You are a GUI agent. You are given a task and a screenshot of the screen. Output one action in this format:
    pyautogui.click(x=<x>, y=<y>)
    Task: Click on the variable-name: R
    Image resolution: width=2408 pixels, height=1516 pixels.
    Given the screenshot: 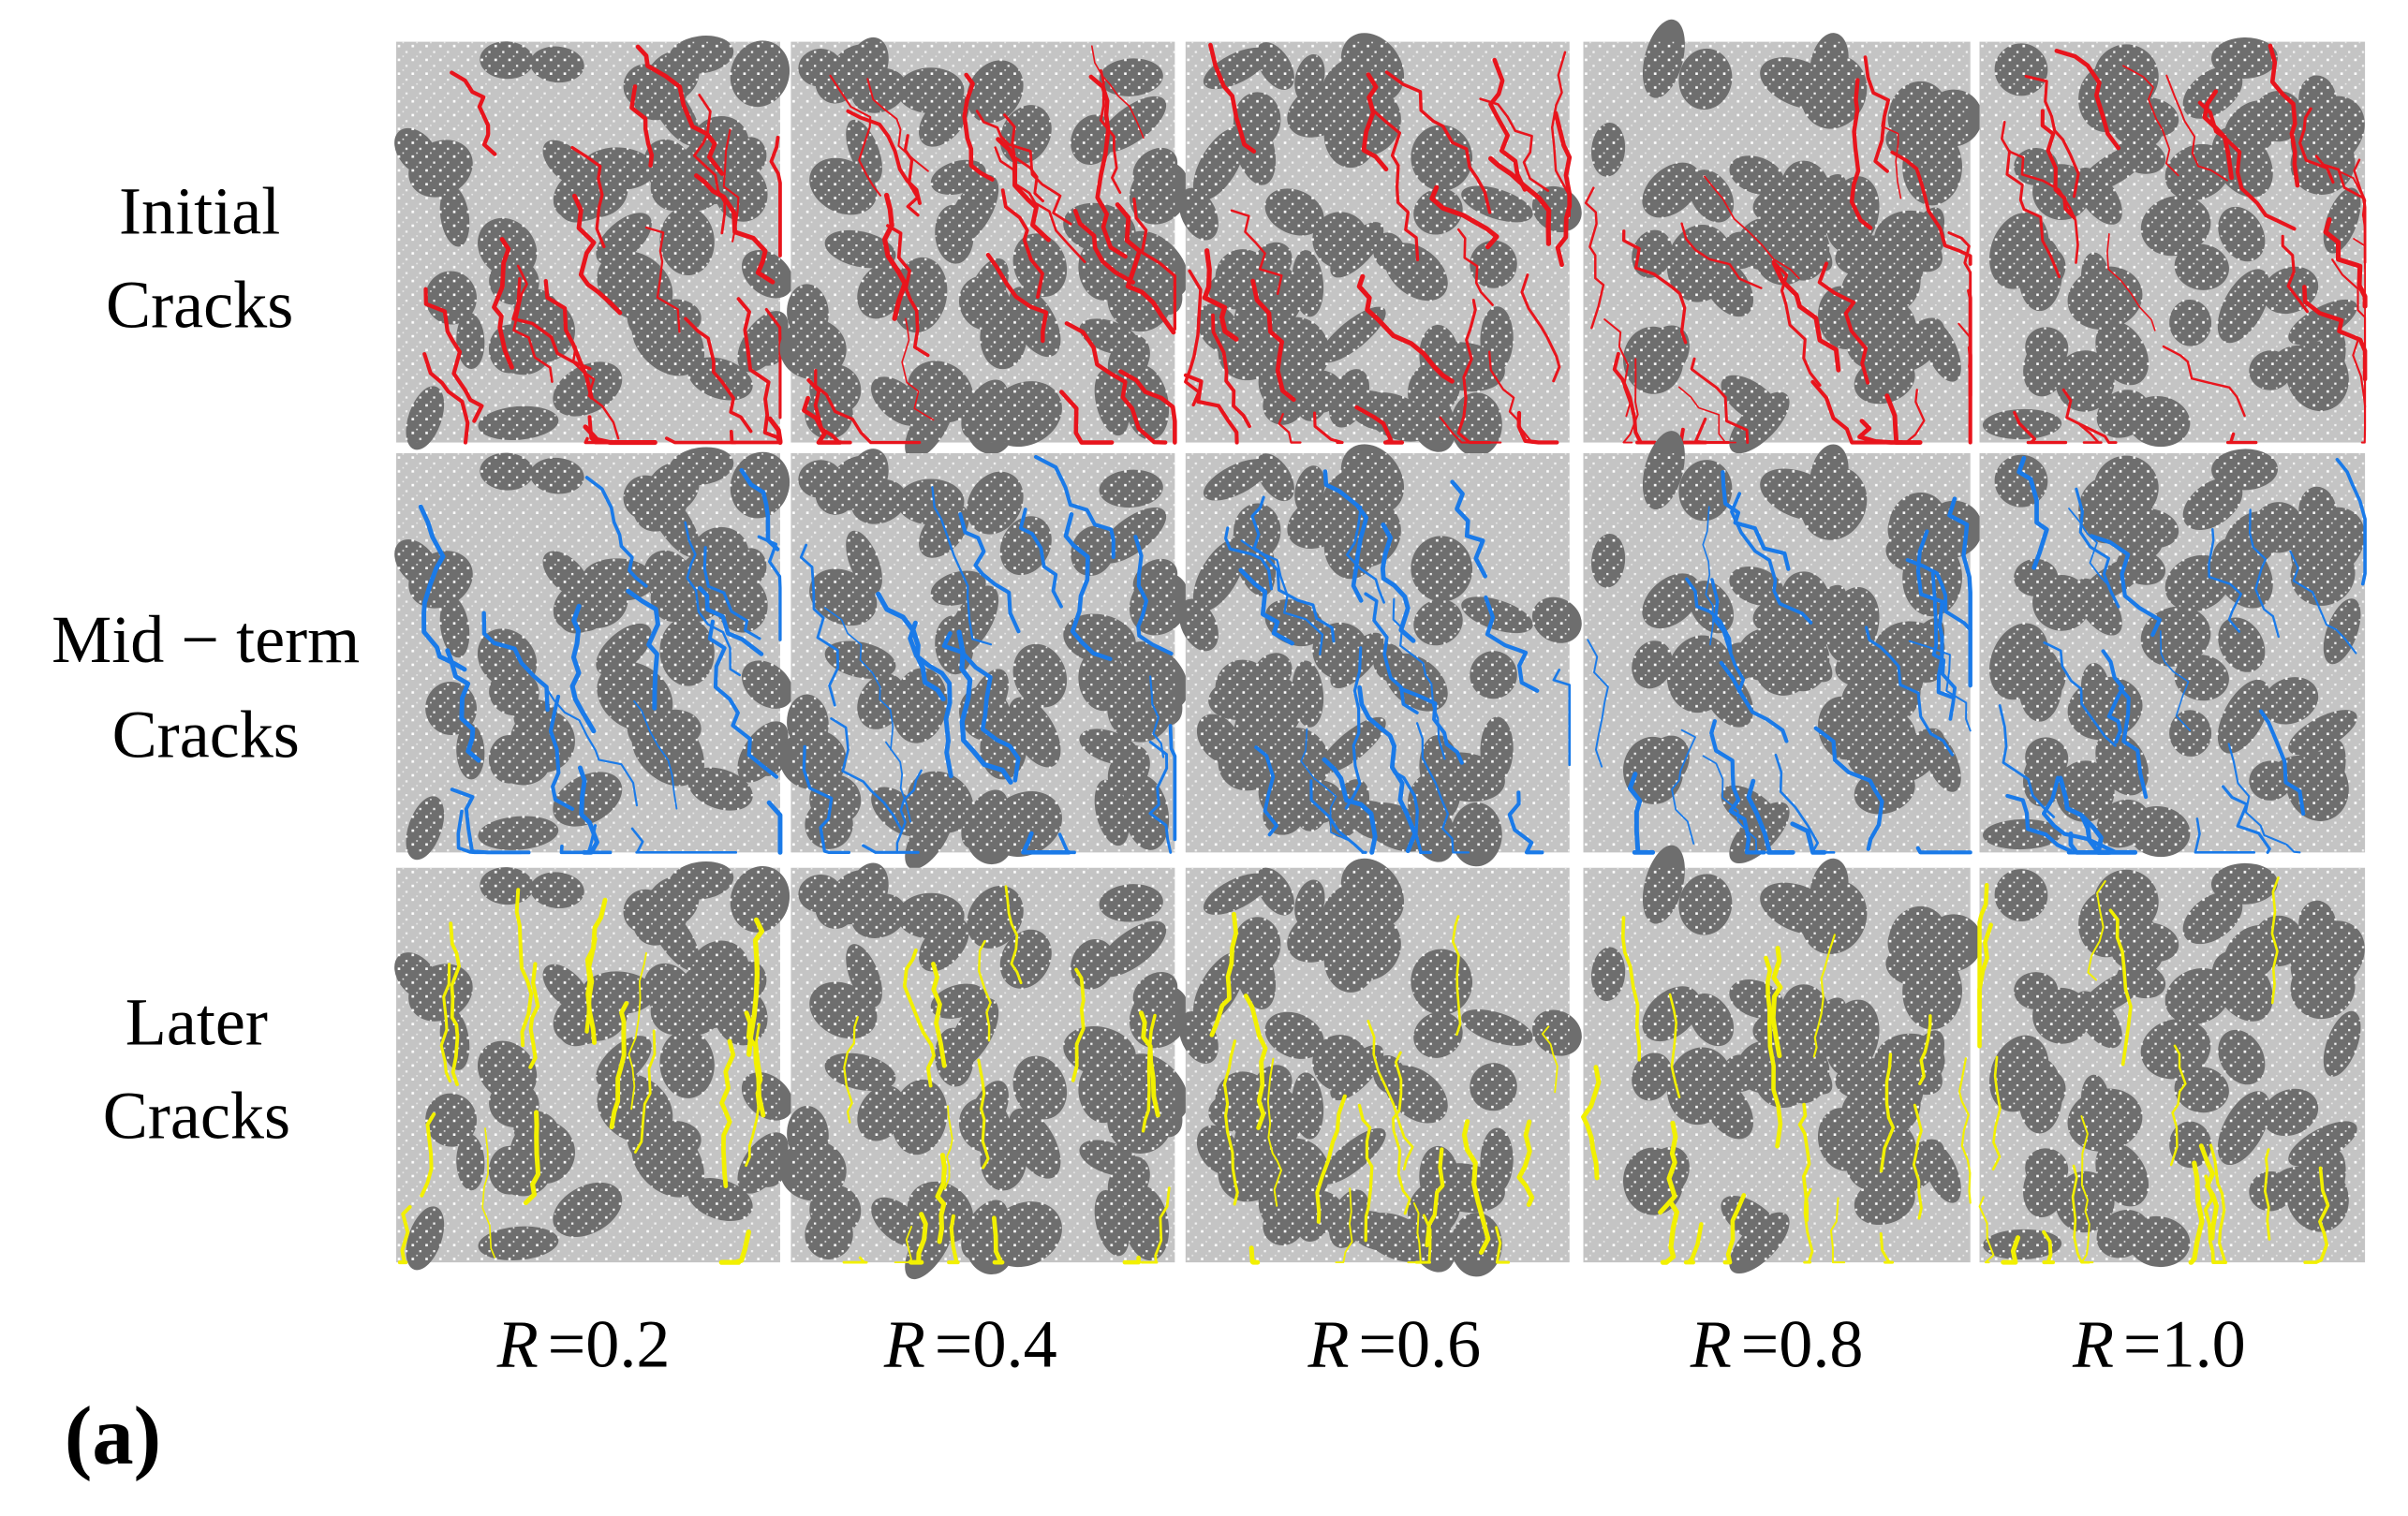 What is the action you would take?
    pyautogui.click(x=2093, y=1344)
    